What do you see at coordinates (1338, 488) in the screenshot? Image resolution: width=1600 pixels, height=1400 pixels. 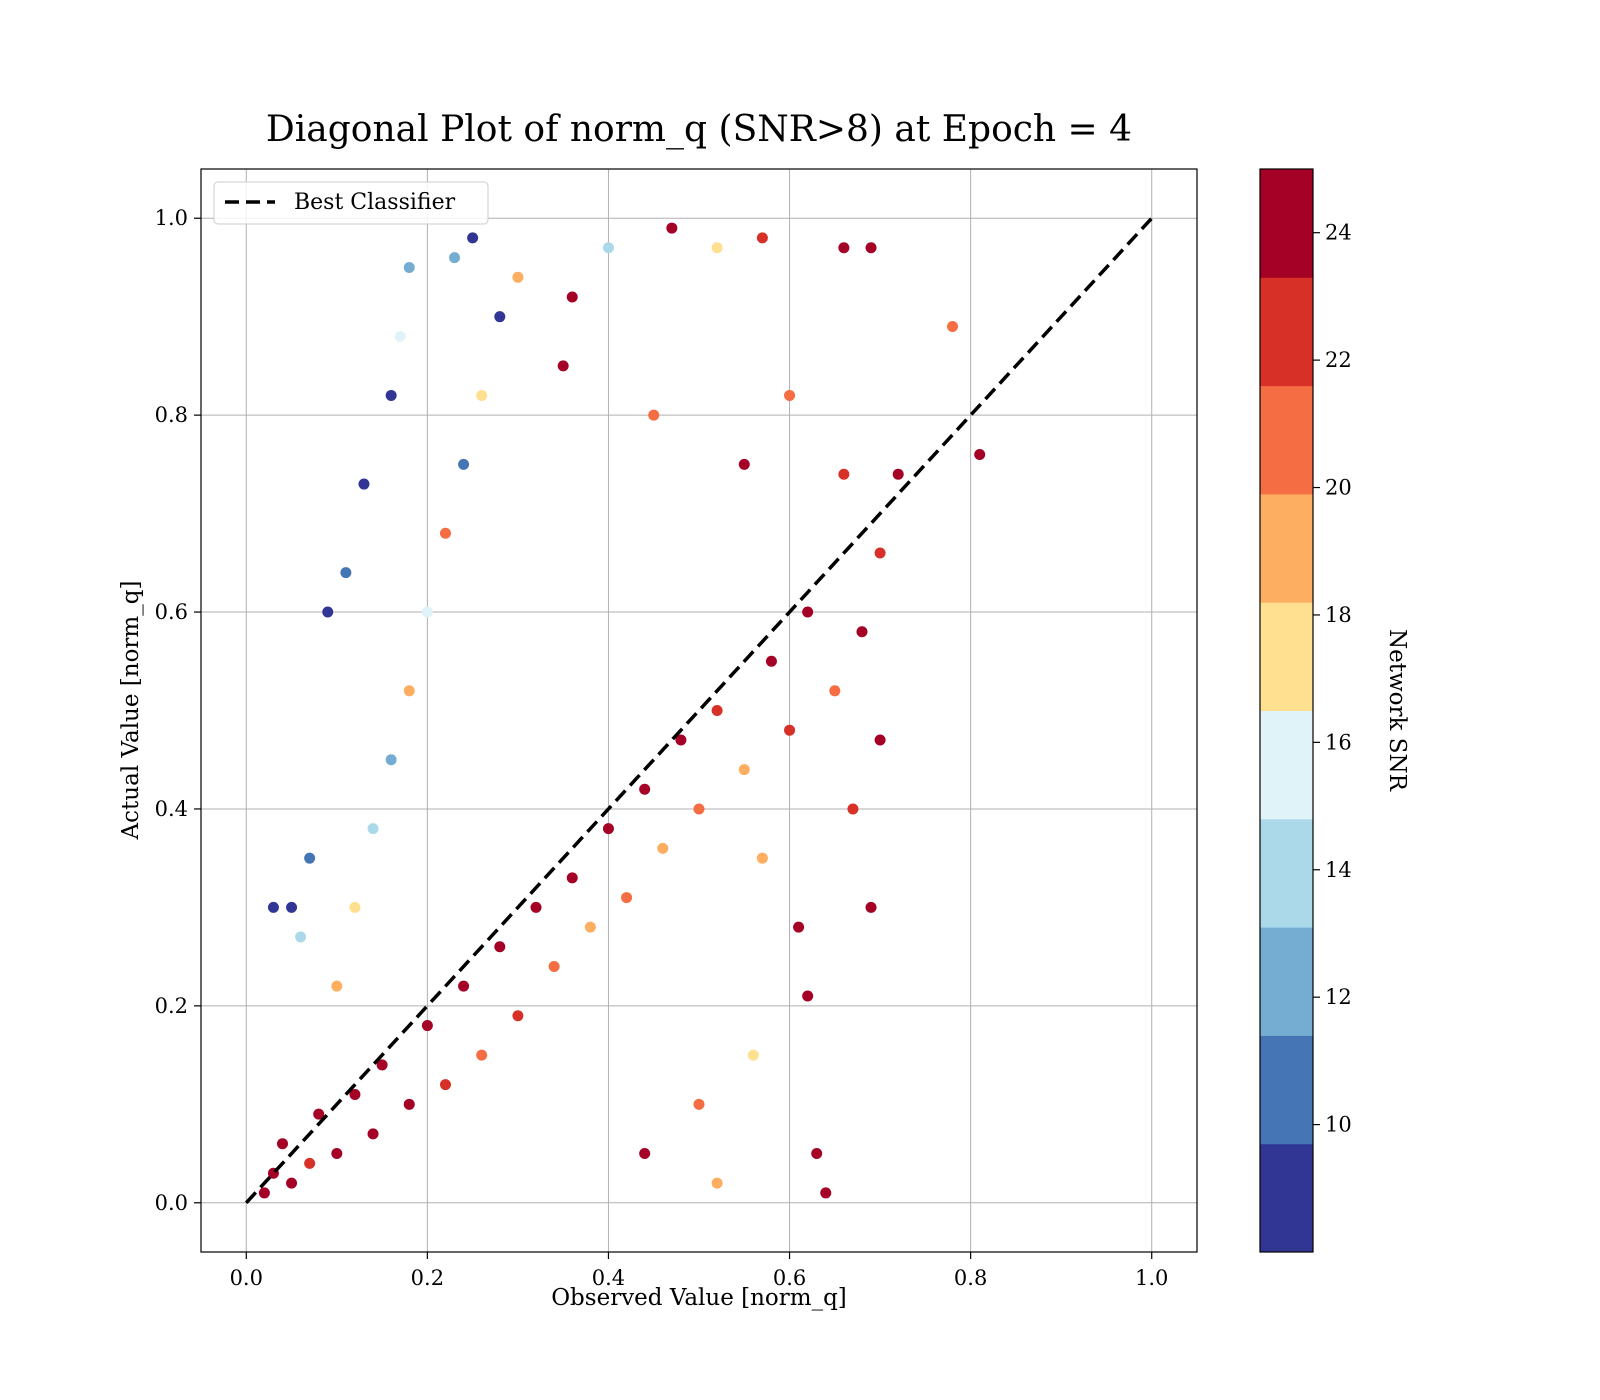 I see `colorbar-tick-label: 20` at bounding box center [1338, 488].